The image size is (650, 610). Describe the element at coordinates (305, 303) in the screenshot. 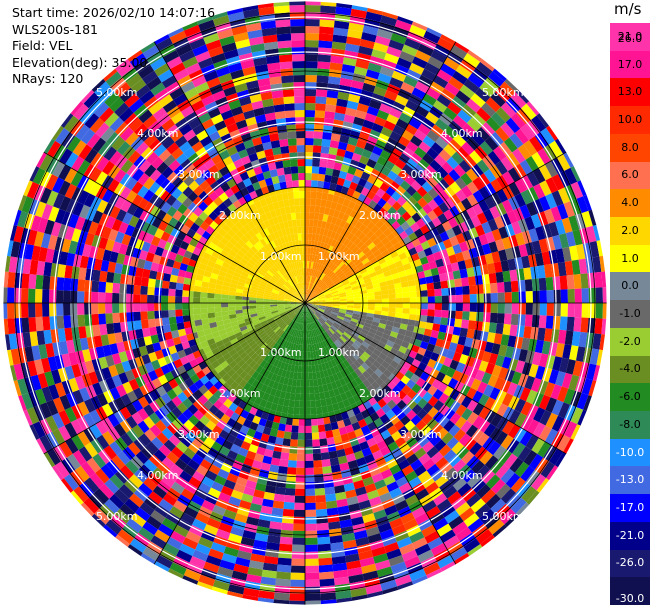

I see `valid-data-gates` at that location.